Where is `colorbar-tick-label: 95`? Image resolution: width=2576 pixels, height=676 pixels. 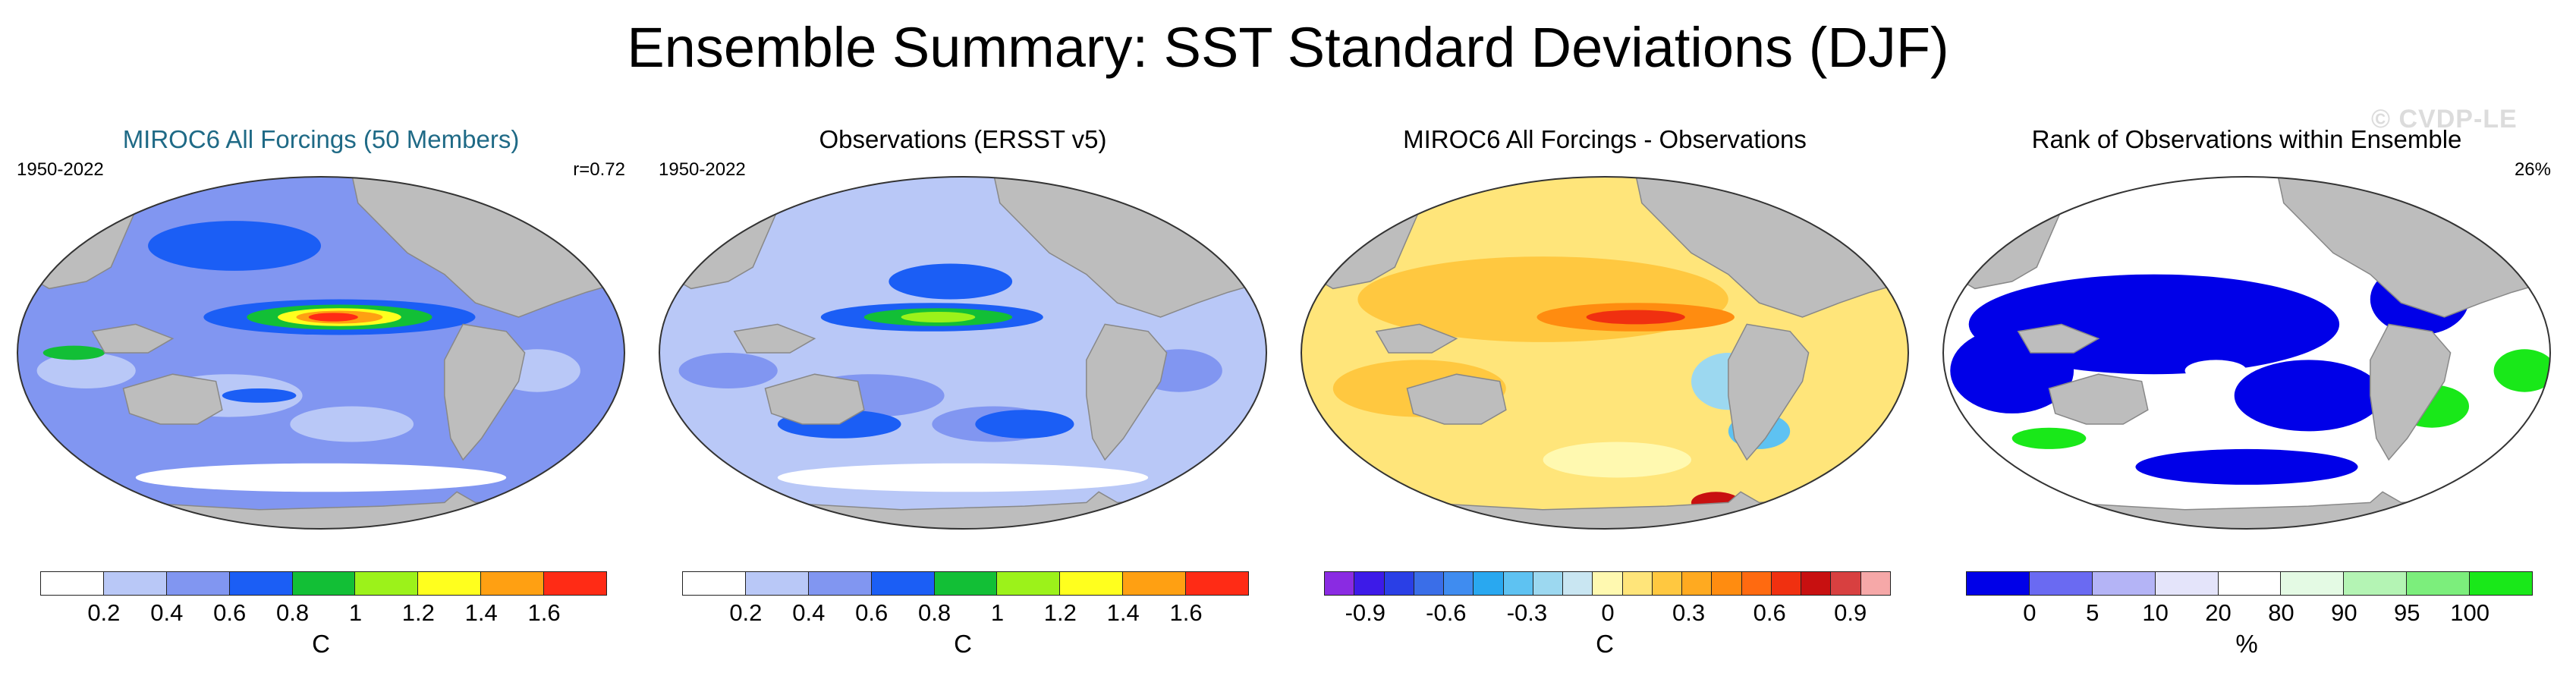
colorbar-tick-label: 95 is located at coordinates (2406, 612).